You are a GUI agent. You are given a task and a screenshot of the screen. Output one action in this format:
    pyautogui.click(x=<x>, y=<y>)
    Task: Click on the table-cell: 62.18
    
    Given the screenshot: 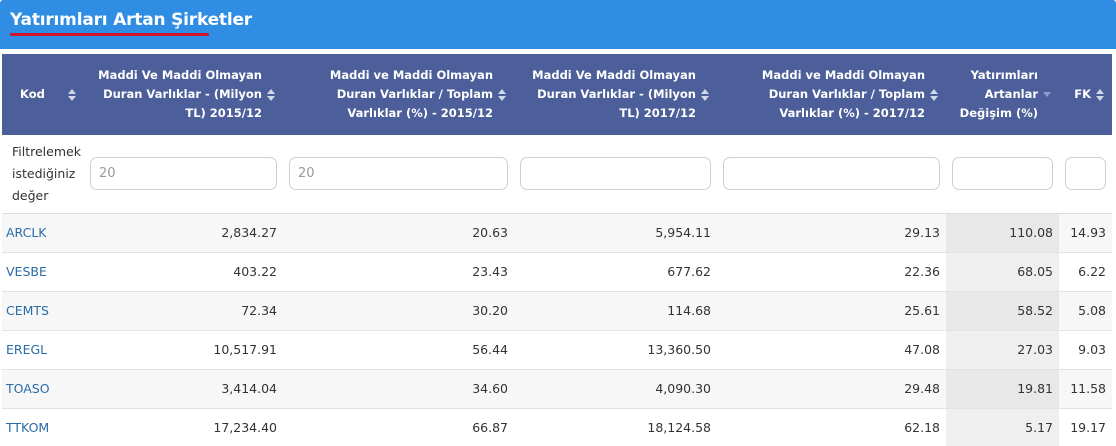 What is the action you would take?
    pyautogui.click(x=922, y=427)
    